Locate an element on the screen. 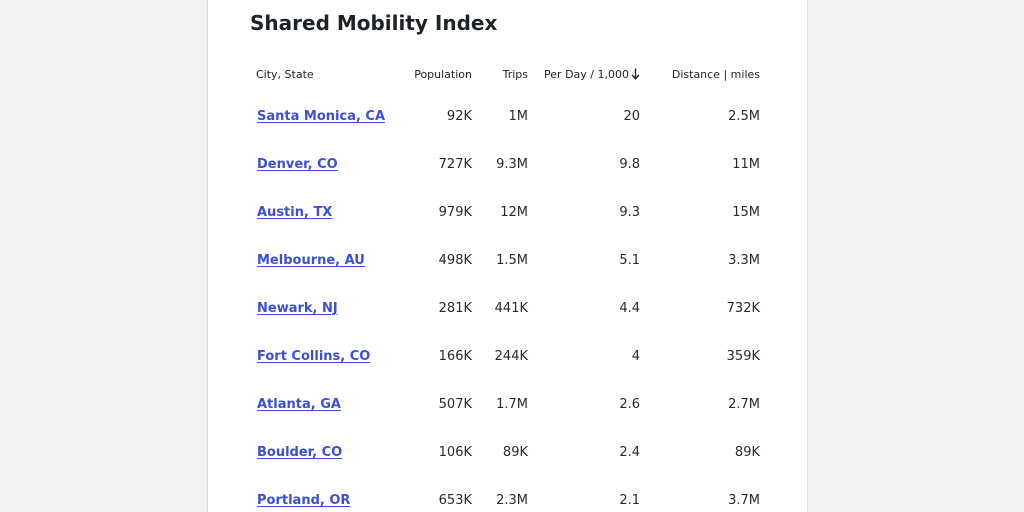 Image resolution: width=1024 pixels, height=512 pixels. city-cell: Santa Monica, CA is located at coordinates (325, 116).